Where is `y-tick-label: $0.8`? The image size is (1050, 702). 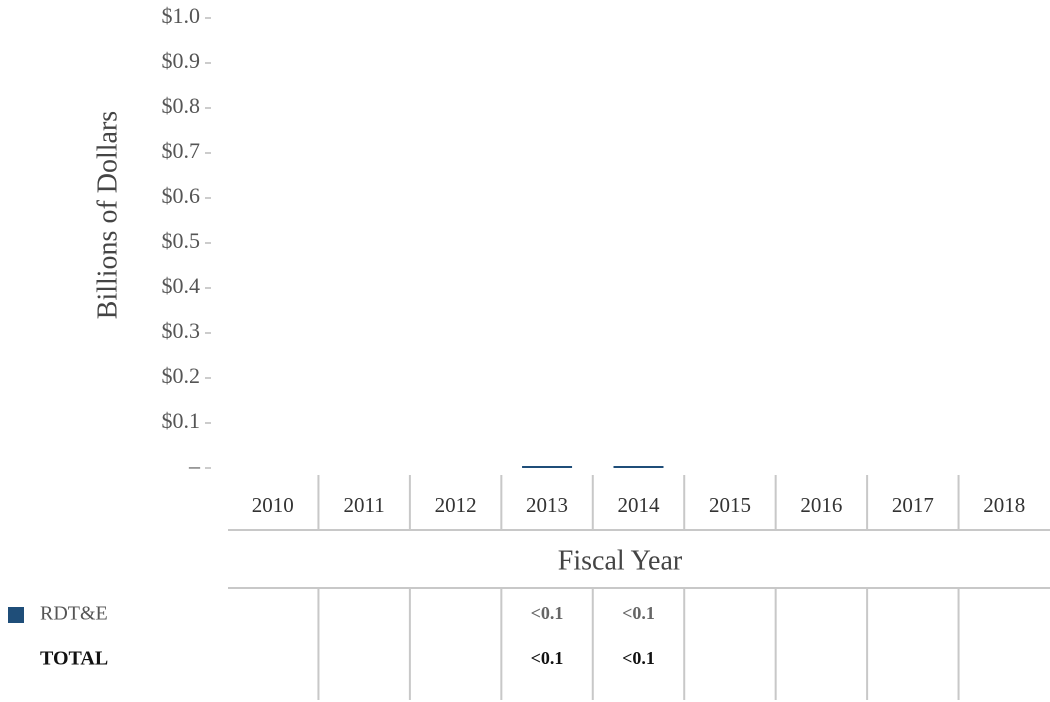
y-tick-label: $0.8 is located at coordinates (181, 105).